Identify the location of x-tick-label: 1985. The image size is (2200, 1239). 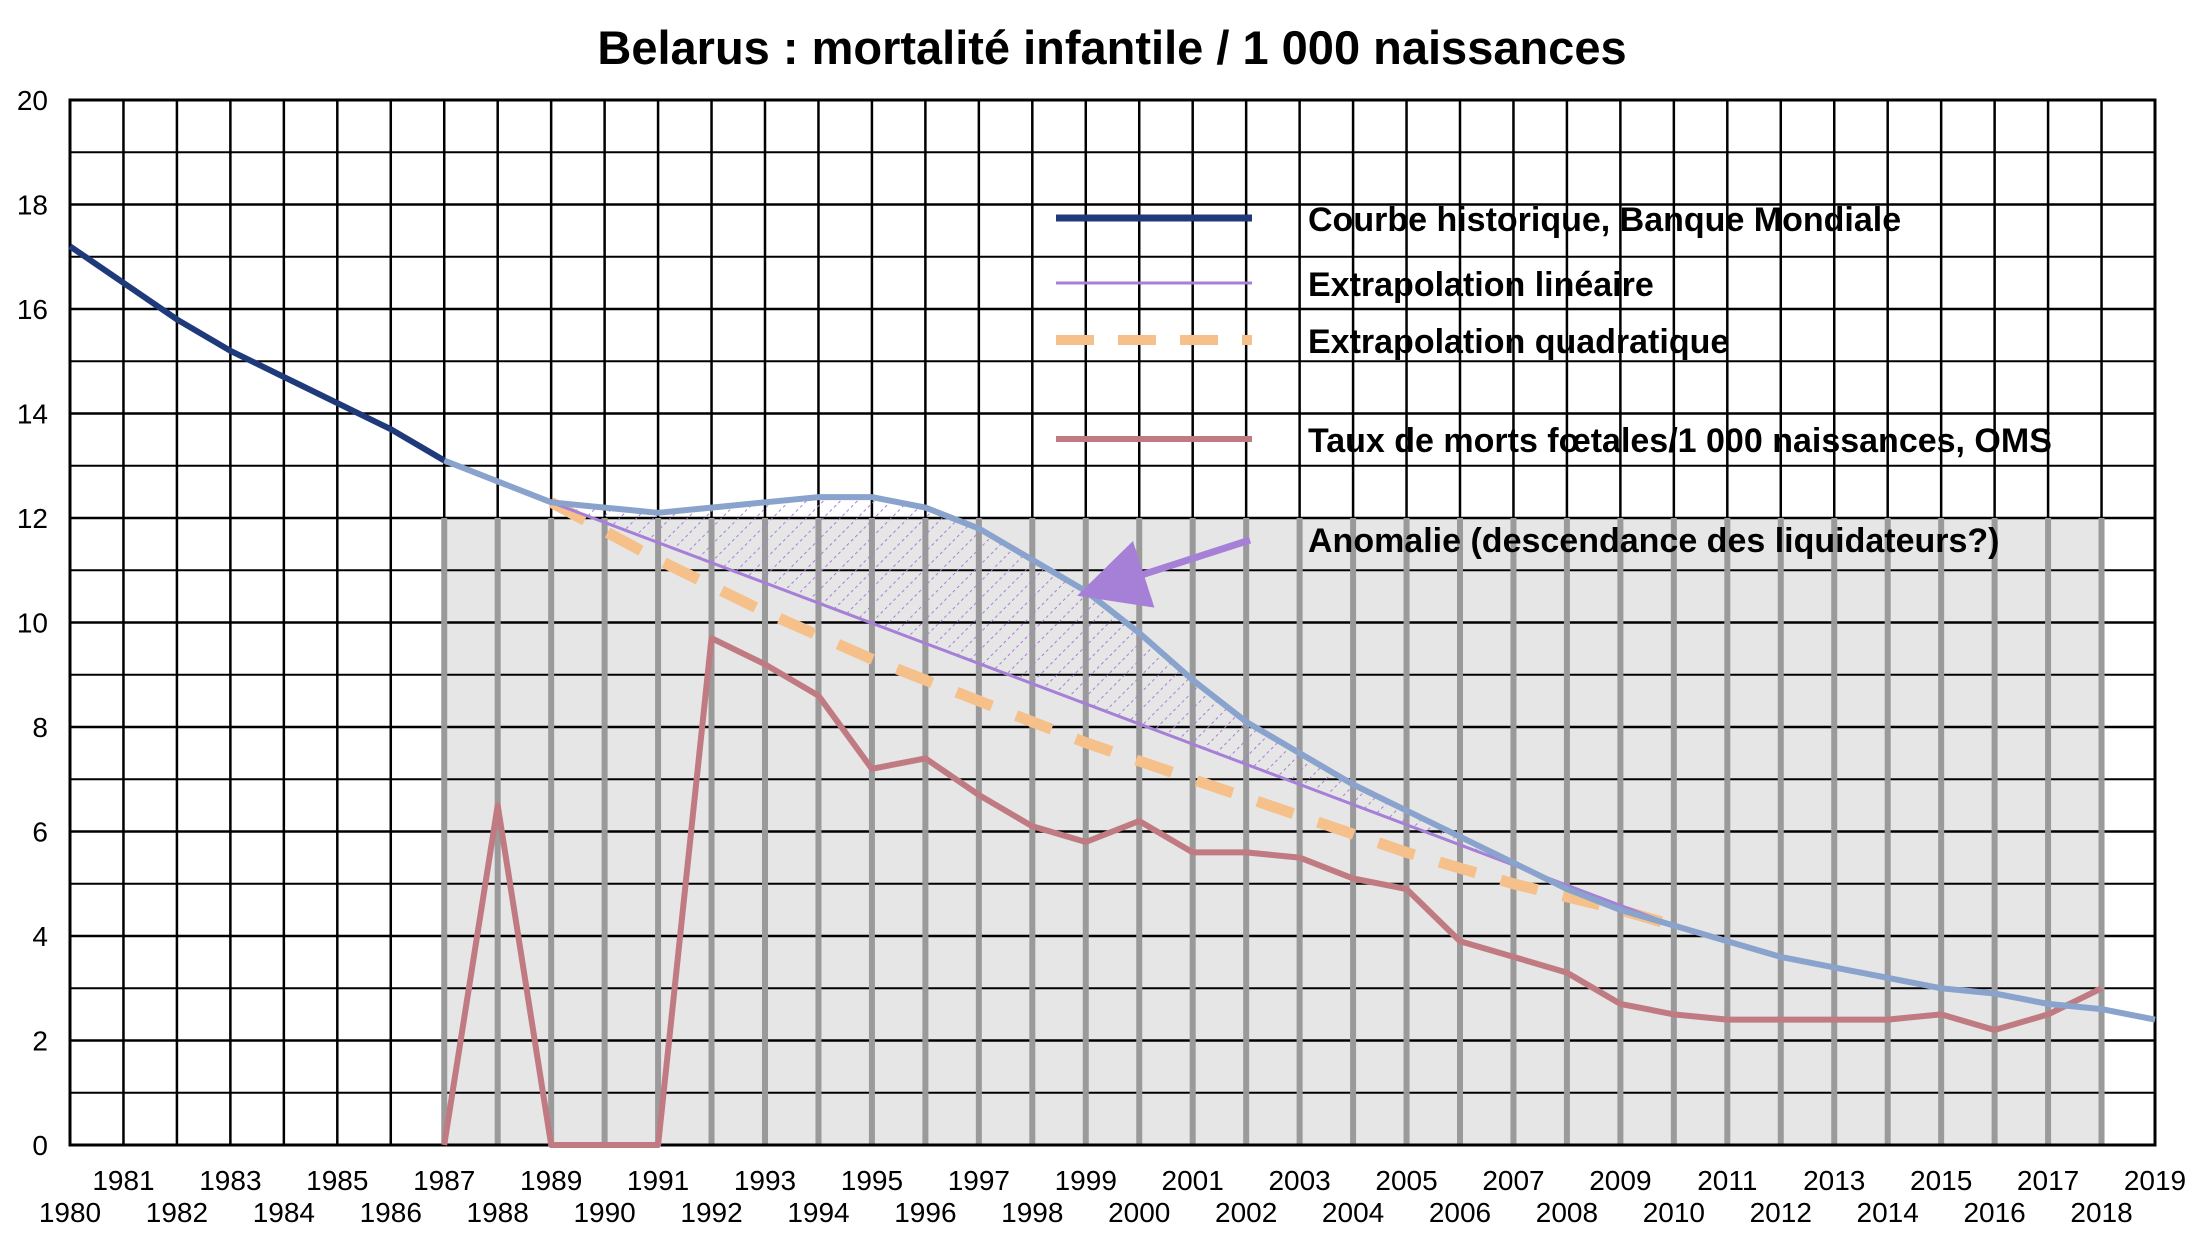
(337, 1180).